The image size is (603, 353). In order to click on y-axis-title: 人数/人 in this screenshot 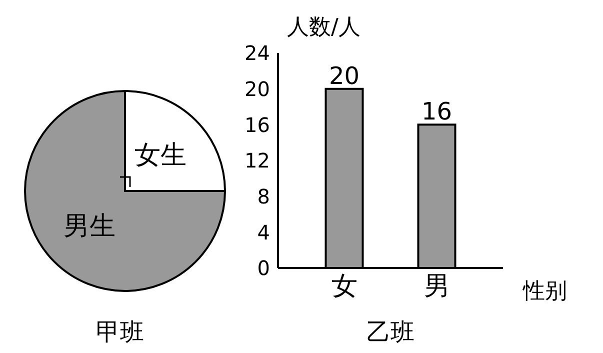, I will do `click(323, 28)`.